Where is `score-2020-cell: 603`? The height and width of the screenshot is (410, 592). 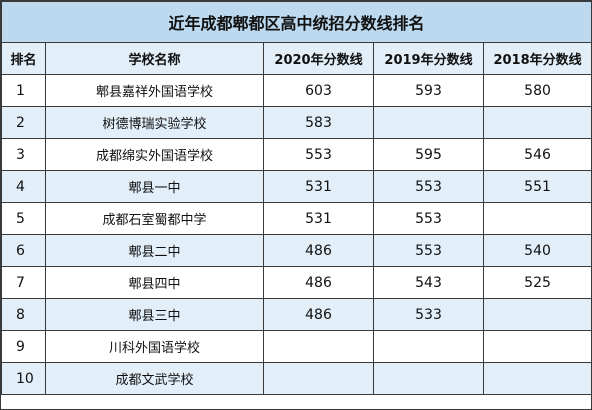
score-2020-cell: 603 is located at coordinates (318, 90).